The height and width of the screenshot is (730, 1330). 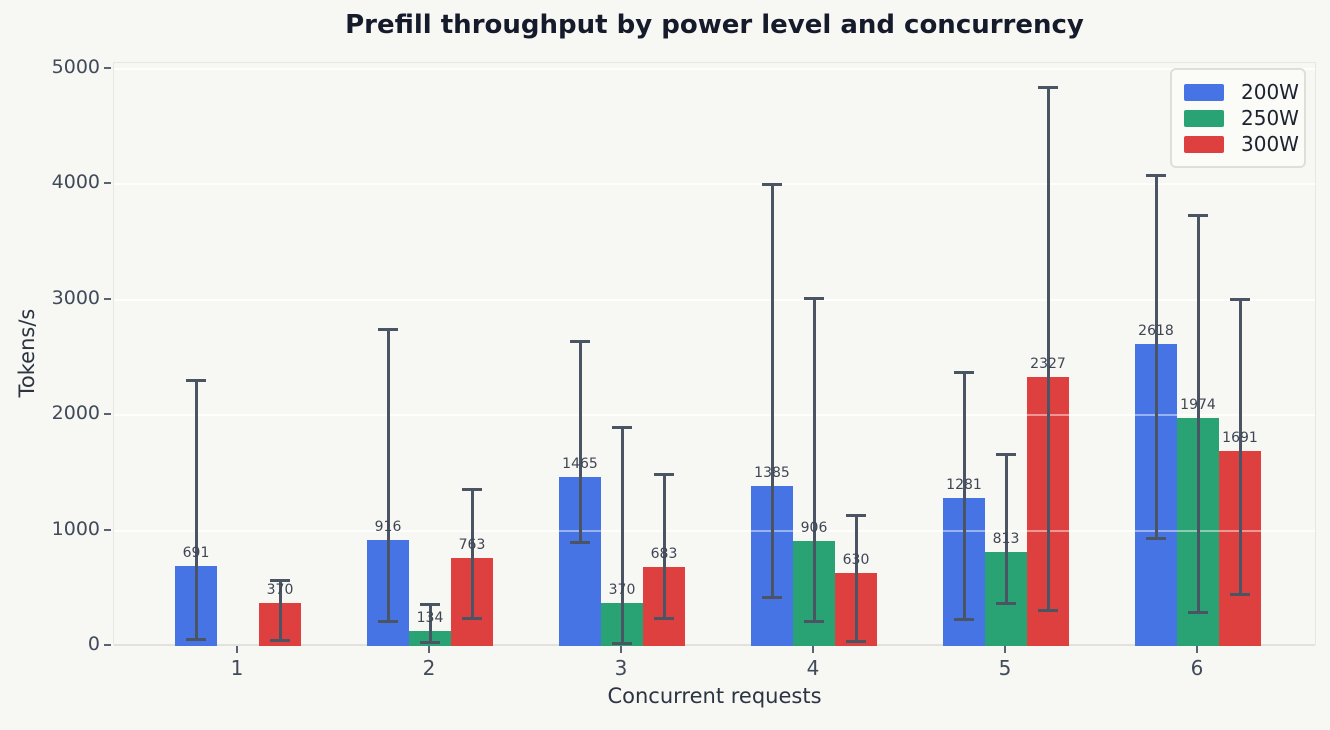 What do you see at coordinates (714, 696) in the screenshot?
I see `x-axis-label: Concurrent requests` at bounding box center [714, 696].